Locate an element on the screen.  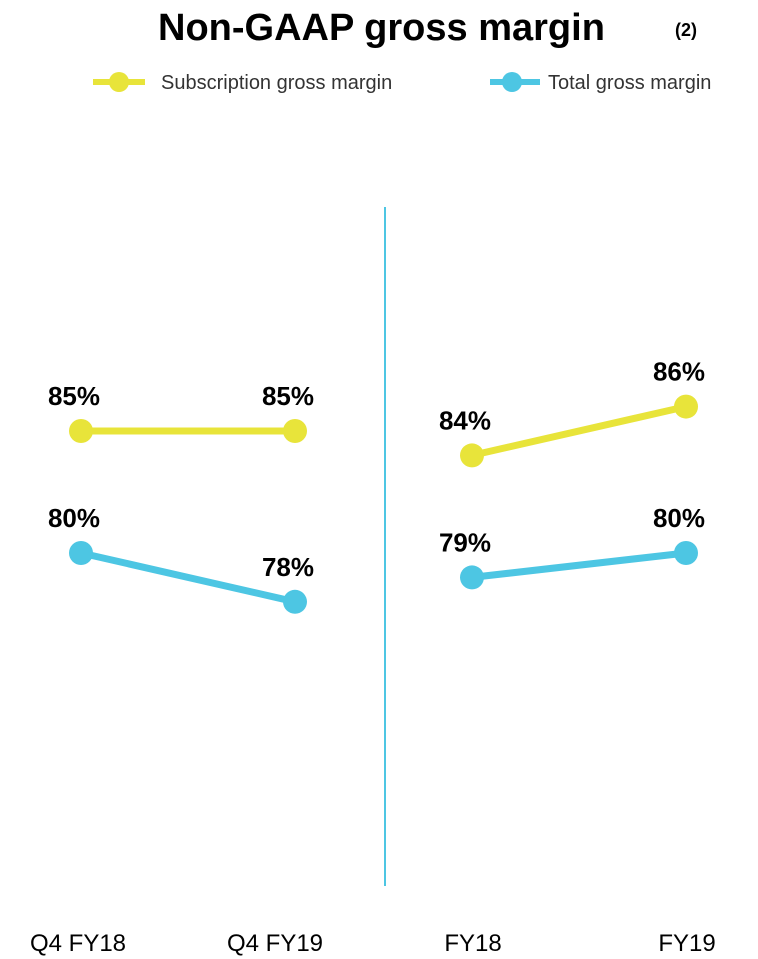
data-label-total-fy18: 79% is located at coordinates (465, 542).